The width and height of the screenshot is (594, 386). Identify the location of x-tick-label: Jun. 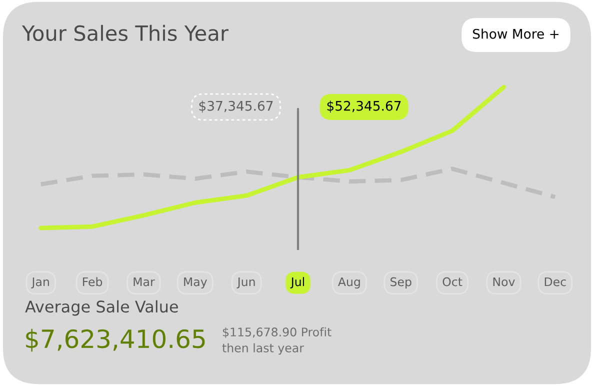
(245, 282).